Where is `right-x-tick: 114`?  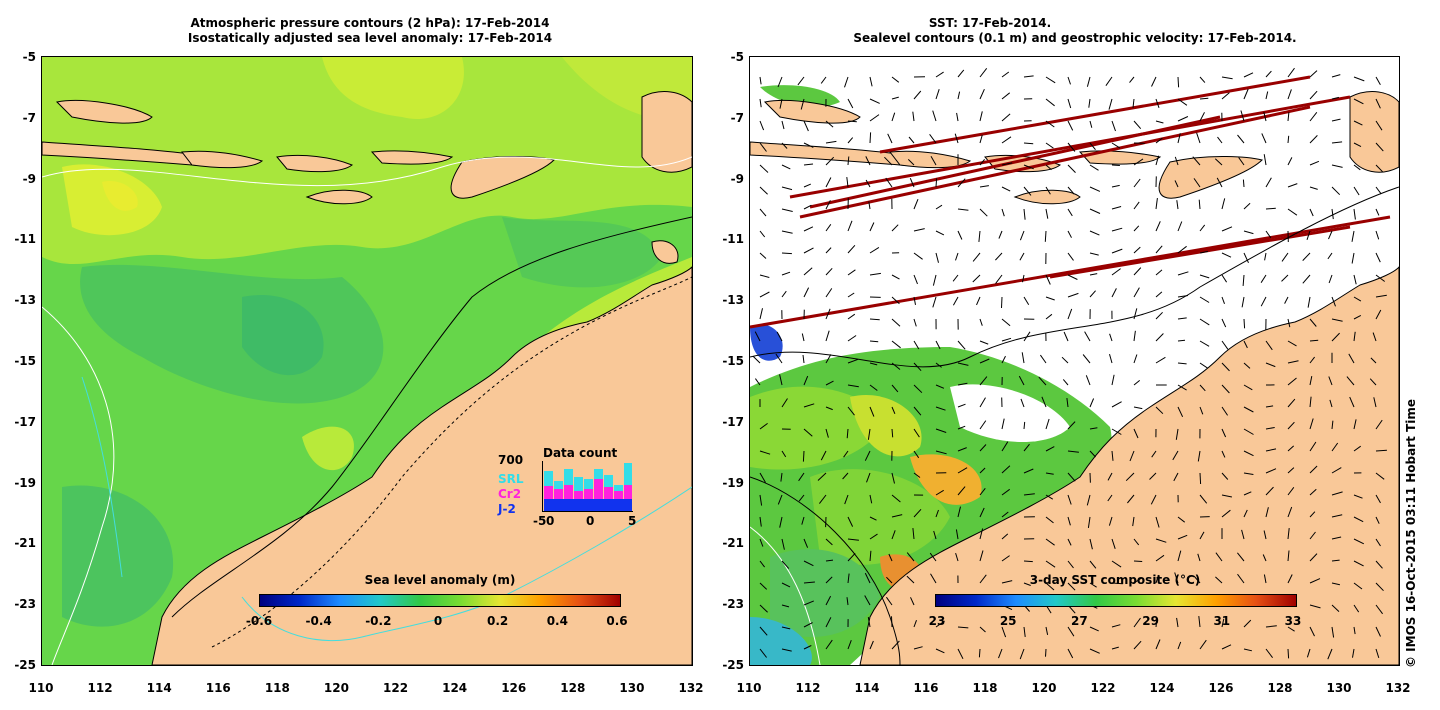 right-x-tick: 114 is located at coordinates (867, 688).